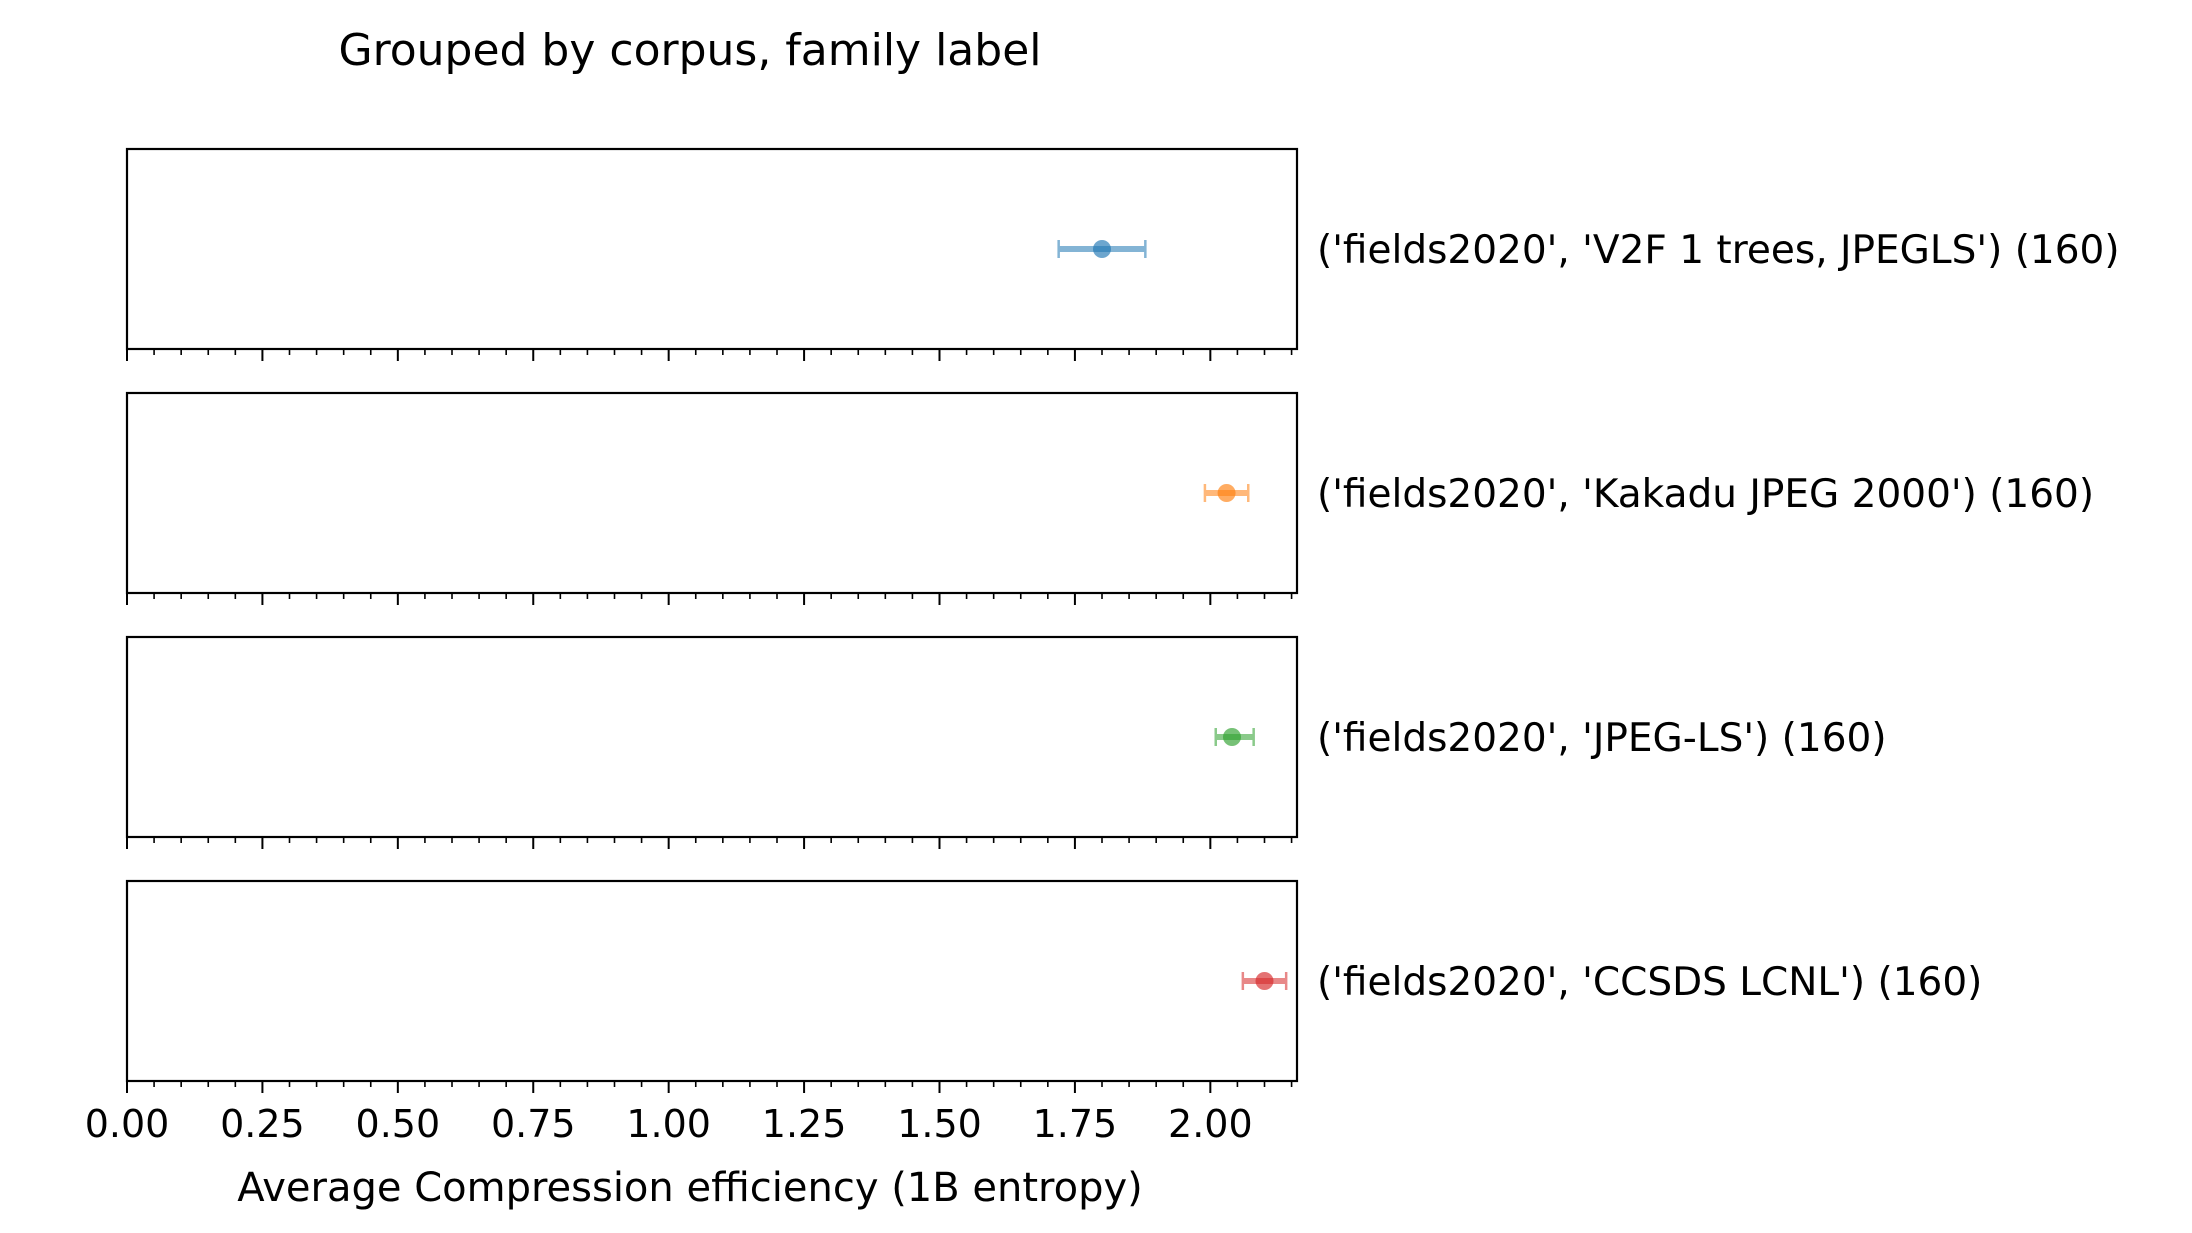 Image resolution: width=2192 pixels, height=1233 pixels. I want to click on series-label-2: ('fields2020', 'Kakadu JPEG 2000') (160), so click(1705, 494).